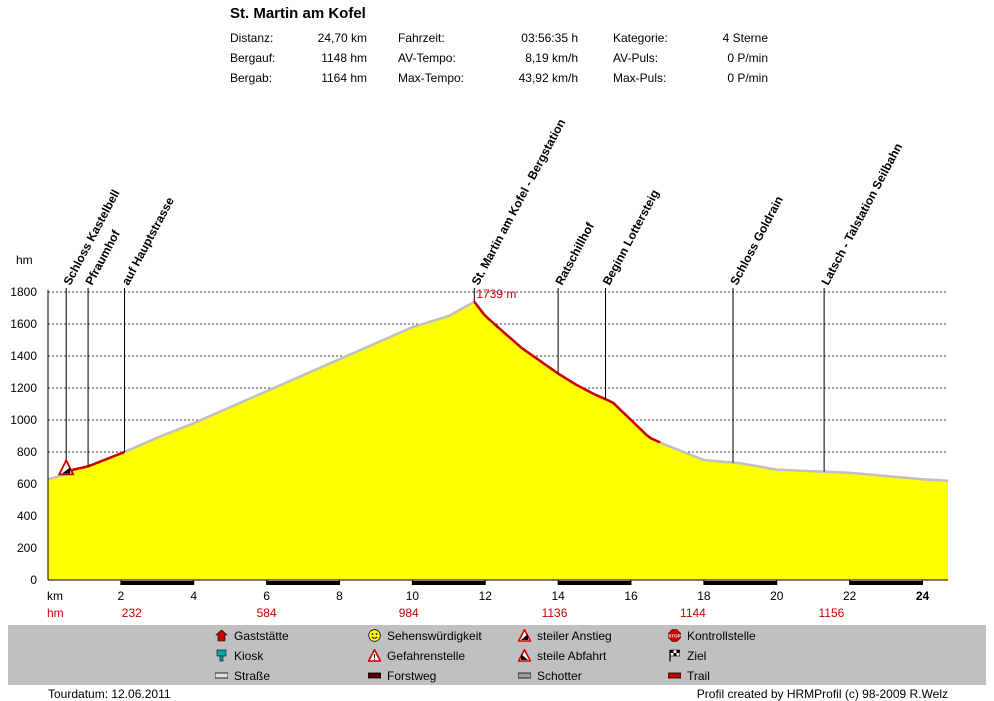 The height and width of the screenshot is (701, 994). Describe the element at coordinates (132, 613) in the screenshot. I see `hm-row-value: 232` at that location.